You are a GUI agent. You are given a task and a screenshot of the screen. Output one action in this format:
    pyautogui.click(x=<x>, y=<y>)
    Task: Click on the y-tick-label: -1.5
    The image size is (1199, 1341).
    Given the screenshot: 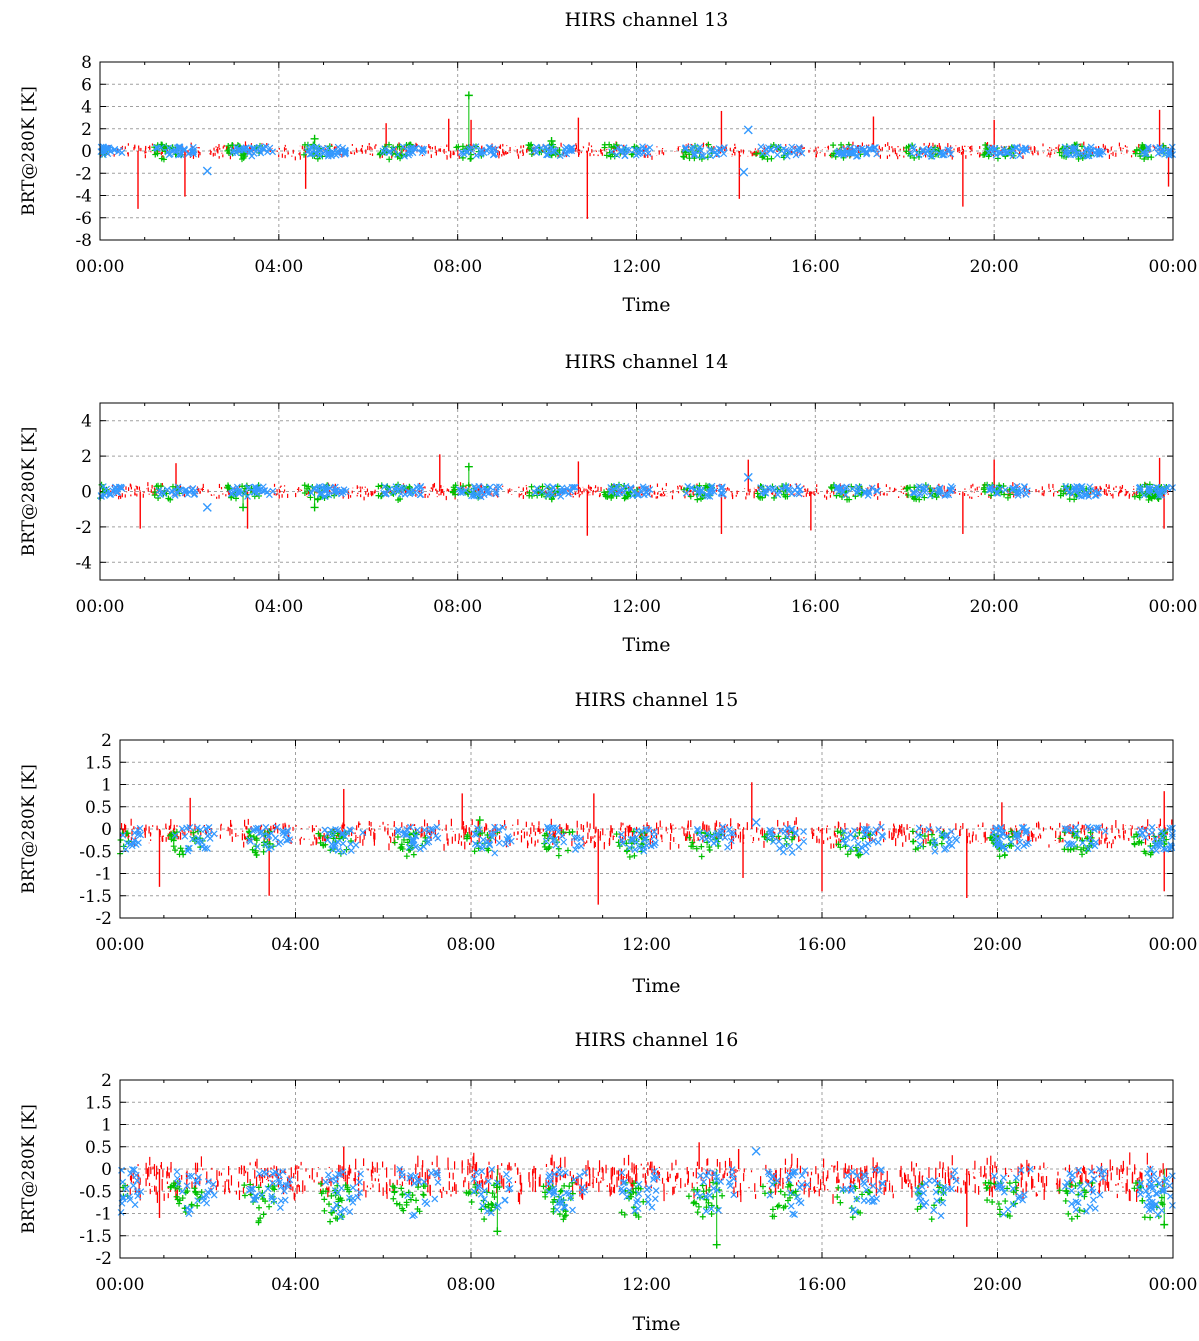 What is the action you would take?
    pyautogui.click(x=95, y=897)
    